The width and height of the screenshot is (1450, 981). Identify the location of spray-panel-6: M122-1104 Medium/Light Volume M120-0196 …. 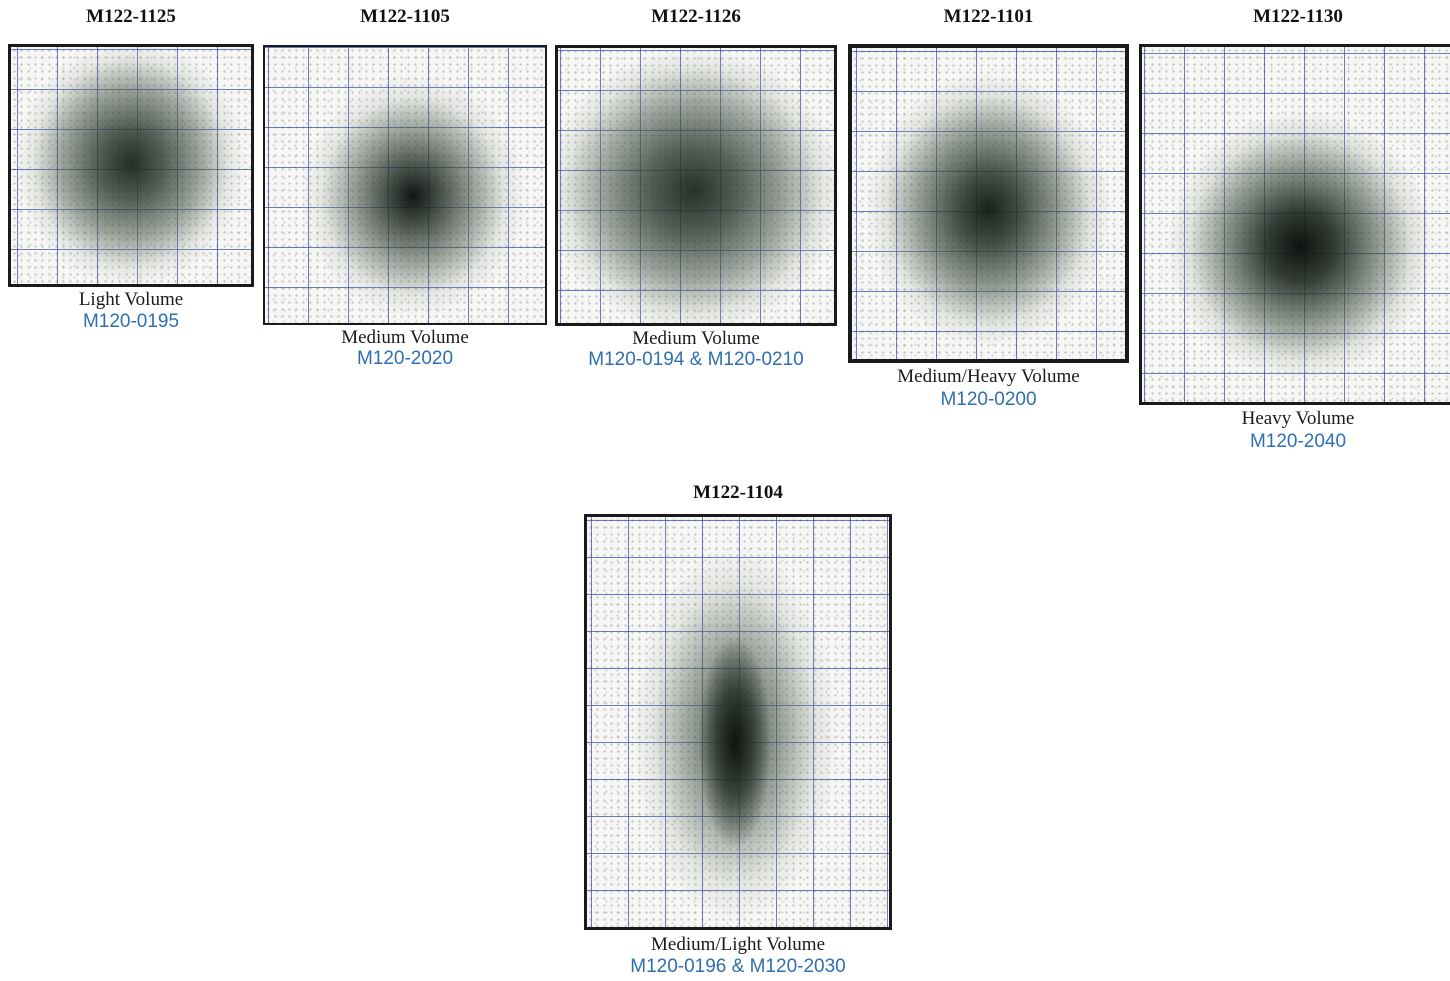
(738, 726).